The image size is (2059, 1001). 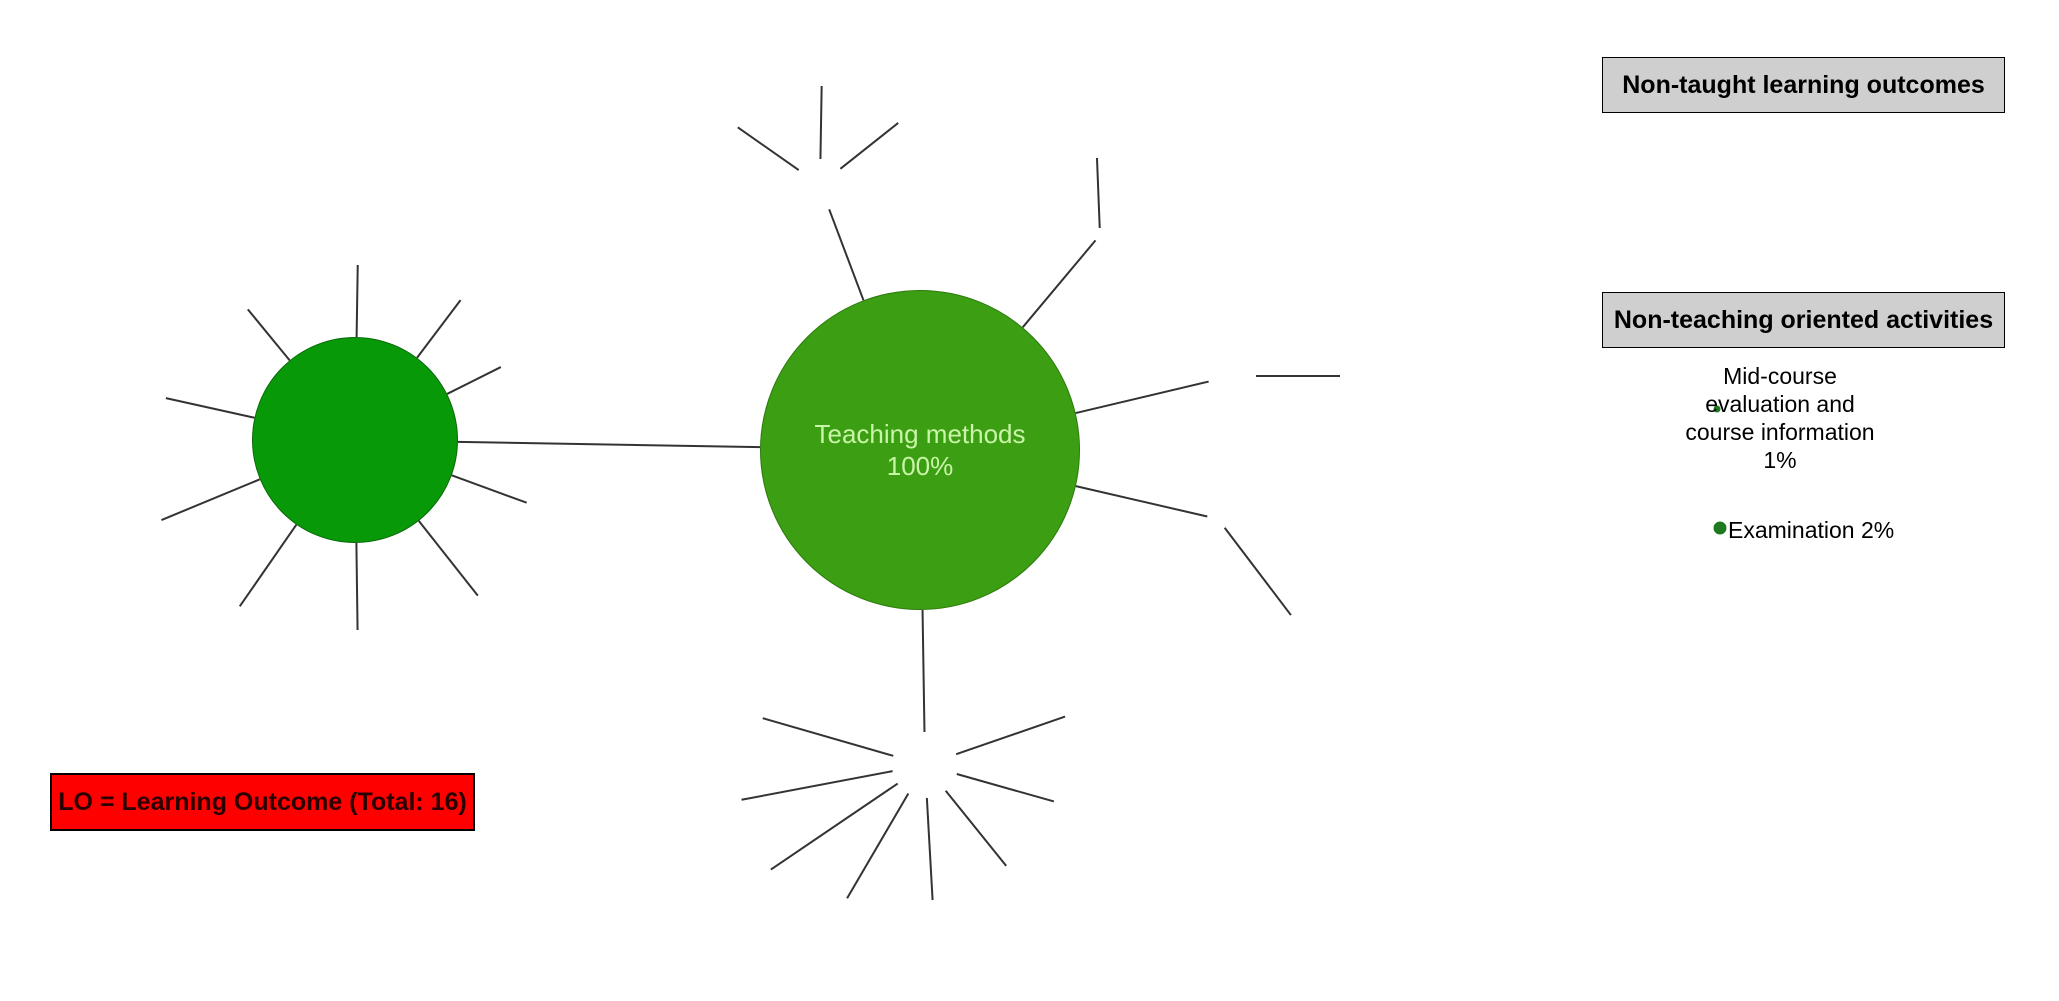 What do you see at coordinates (1780, 376) in the screenshot?
I see `legend-midcourse-line1: Mid-course` at bounding box center [1780, 376].